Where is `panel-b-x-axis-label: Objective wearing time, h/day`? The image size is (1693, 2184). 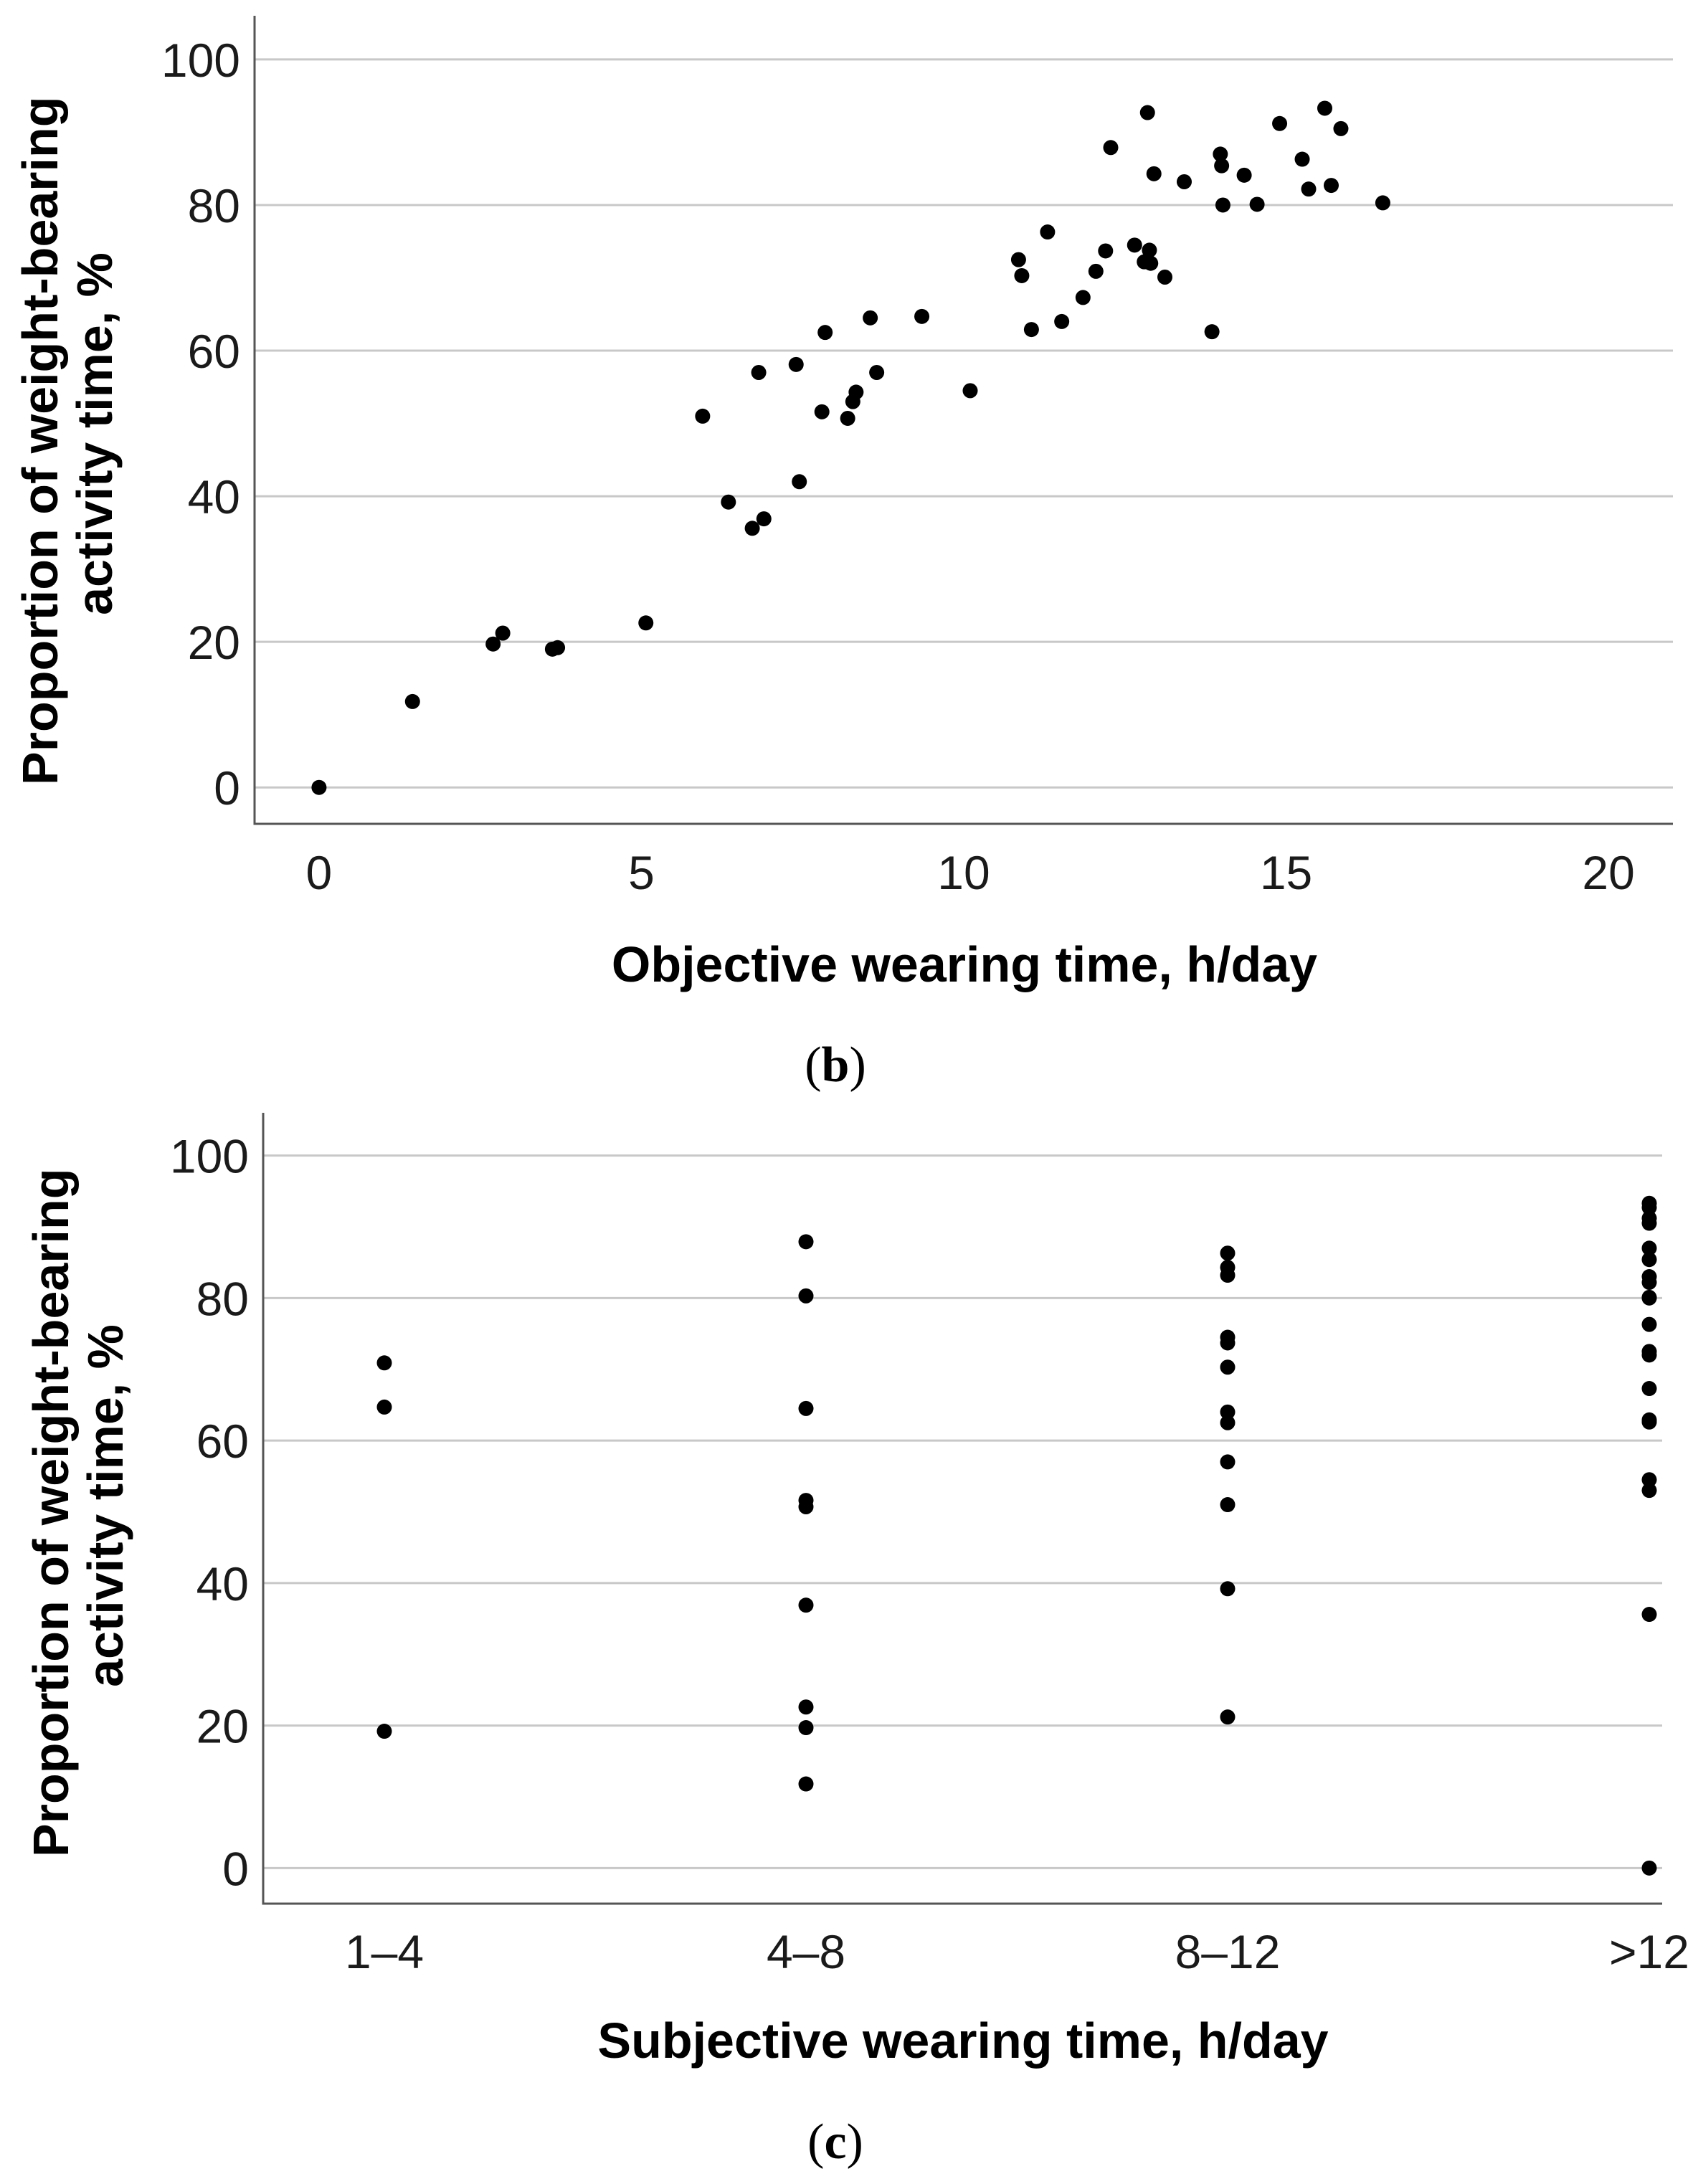 panel-b-x-axis-label: Objective wearing time, h/day is located at coordinates (965, 964).